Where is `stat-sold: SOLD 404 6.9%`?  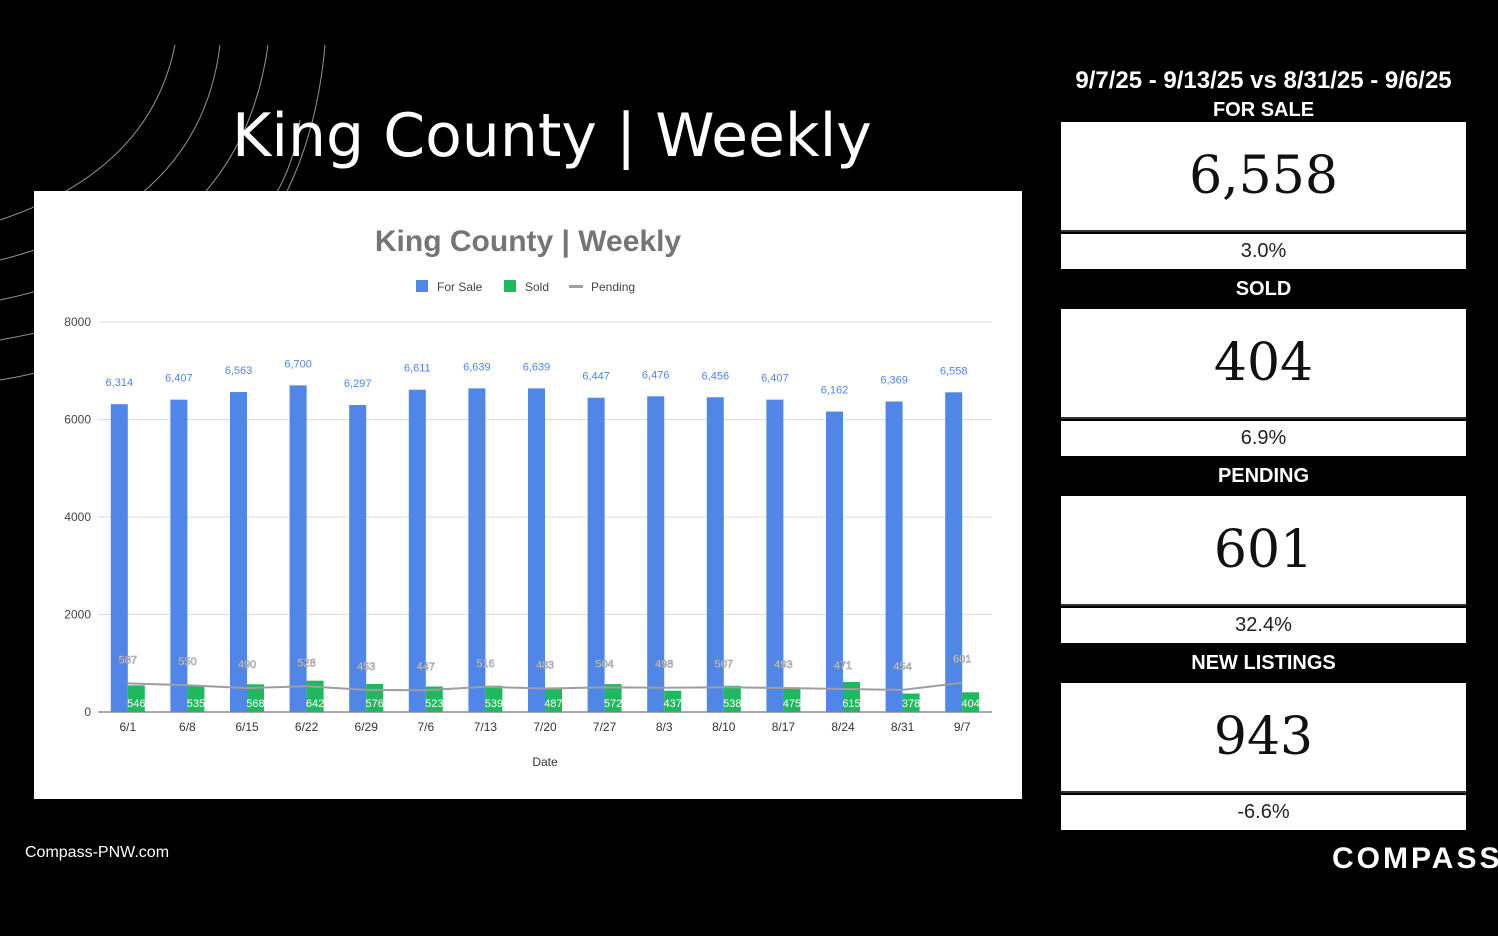
stat-sold: SOLD 404 6.9% is located at coordinates (1263, 362).